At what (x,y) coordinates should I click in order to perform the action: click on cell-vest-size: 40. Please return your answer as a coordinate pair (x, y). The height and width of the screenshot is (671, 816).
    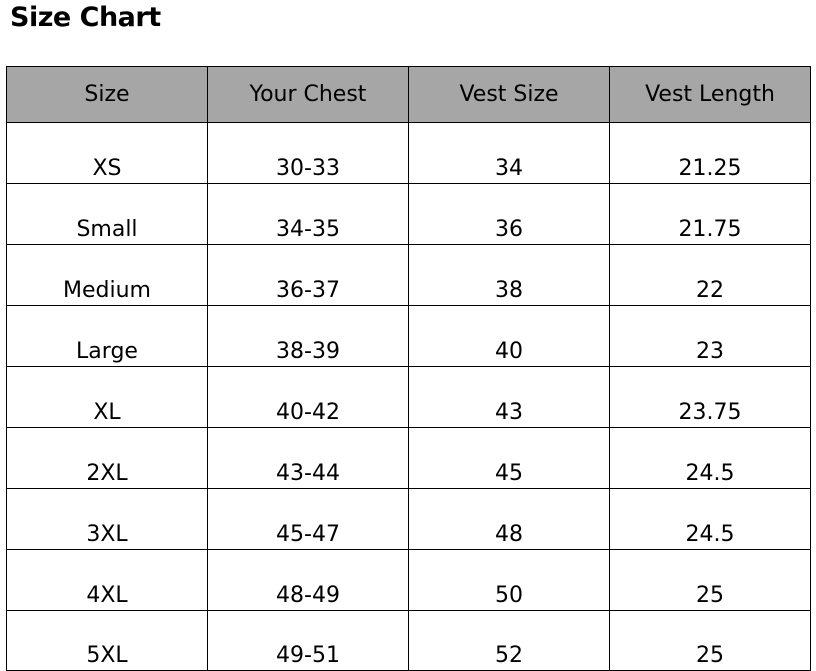
    Looking at the image, I should click on (509, 336).